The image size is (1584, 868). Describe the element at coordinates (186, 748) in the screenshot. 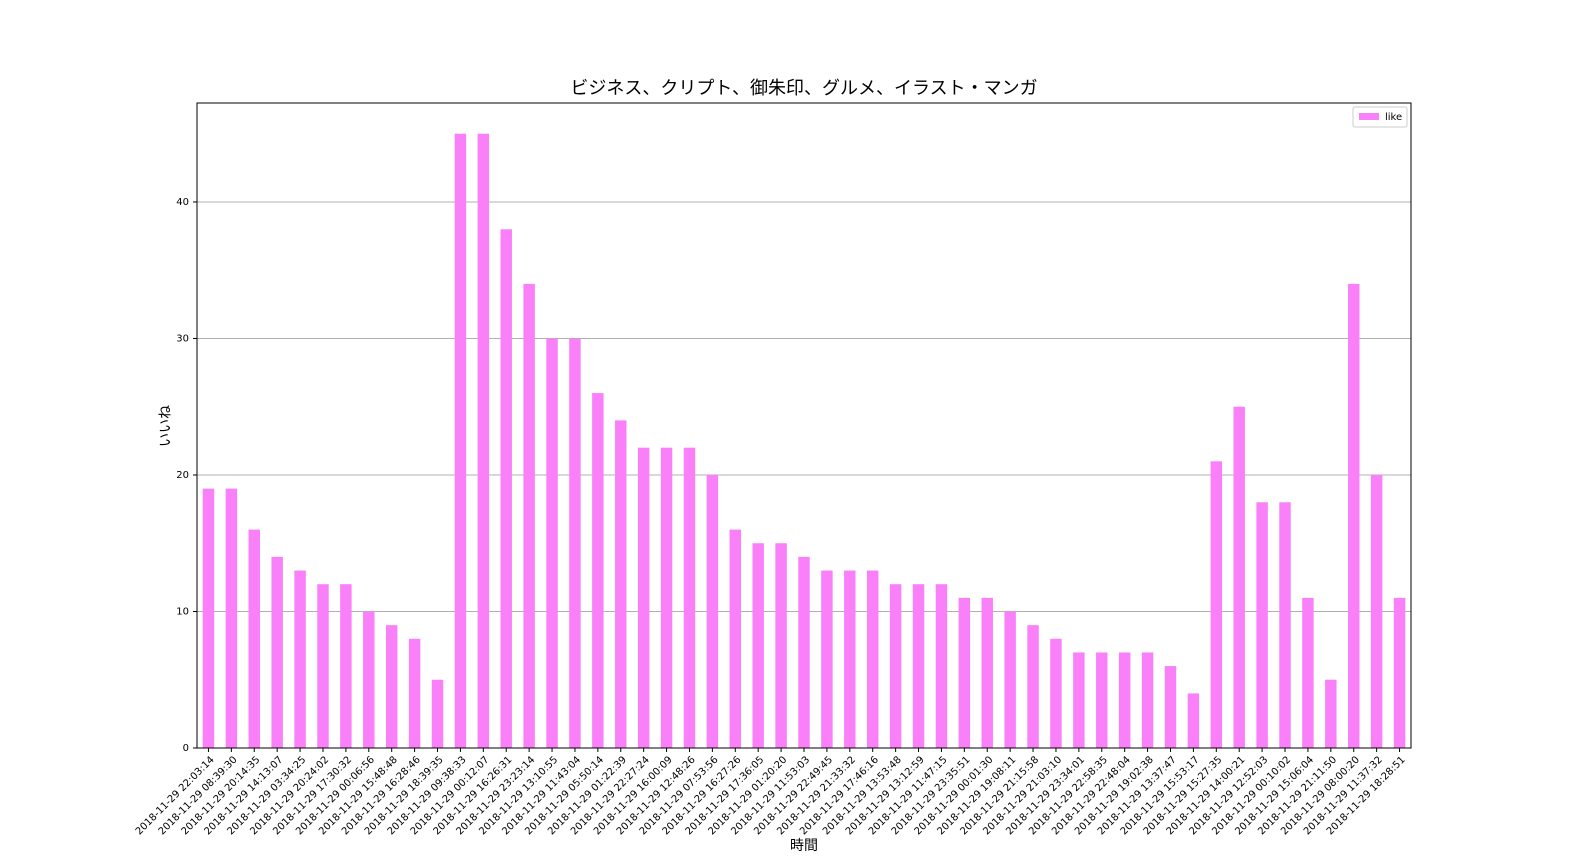

I see `y-tick-label: 0` at that location.